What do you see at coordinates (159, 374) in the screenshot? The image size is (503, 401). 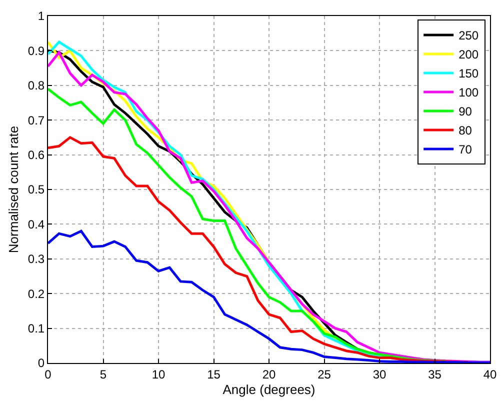 I see `x-tick-label: 10` at bounding box center [159, 374].